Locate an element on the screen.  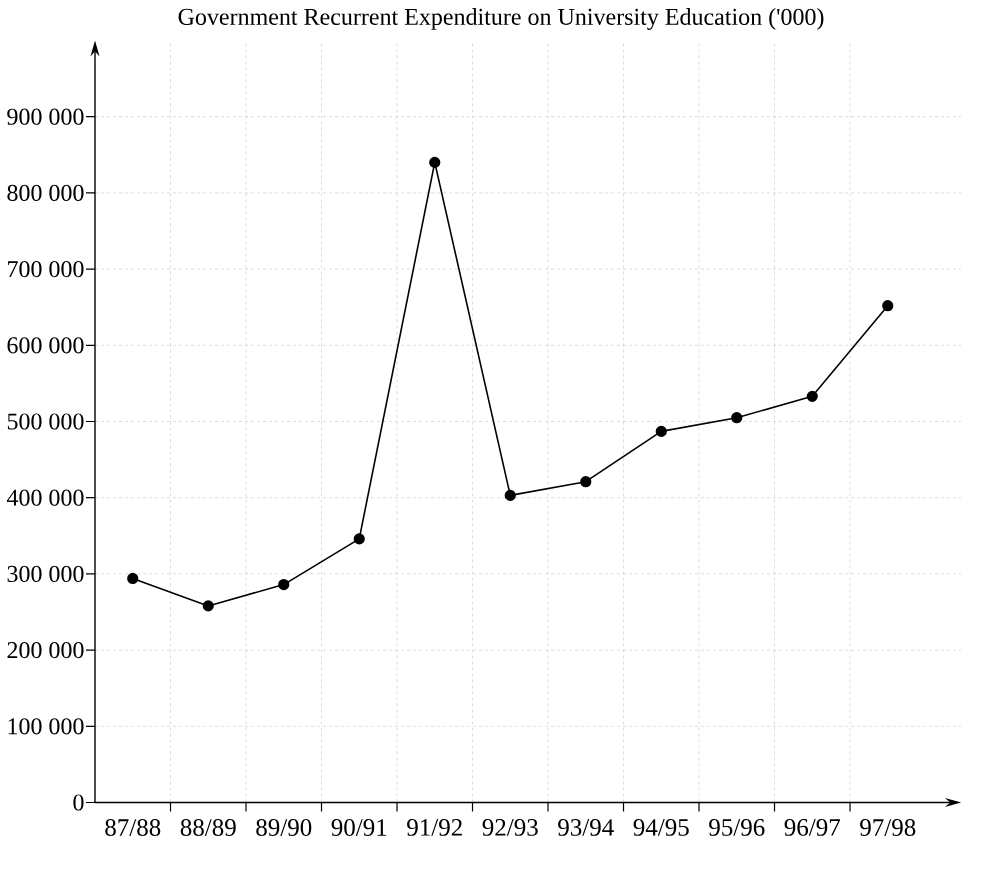
y-tick-label: 0 is located at coordinates (78, 802).